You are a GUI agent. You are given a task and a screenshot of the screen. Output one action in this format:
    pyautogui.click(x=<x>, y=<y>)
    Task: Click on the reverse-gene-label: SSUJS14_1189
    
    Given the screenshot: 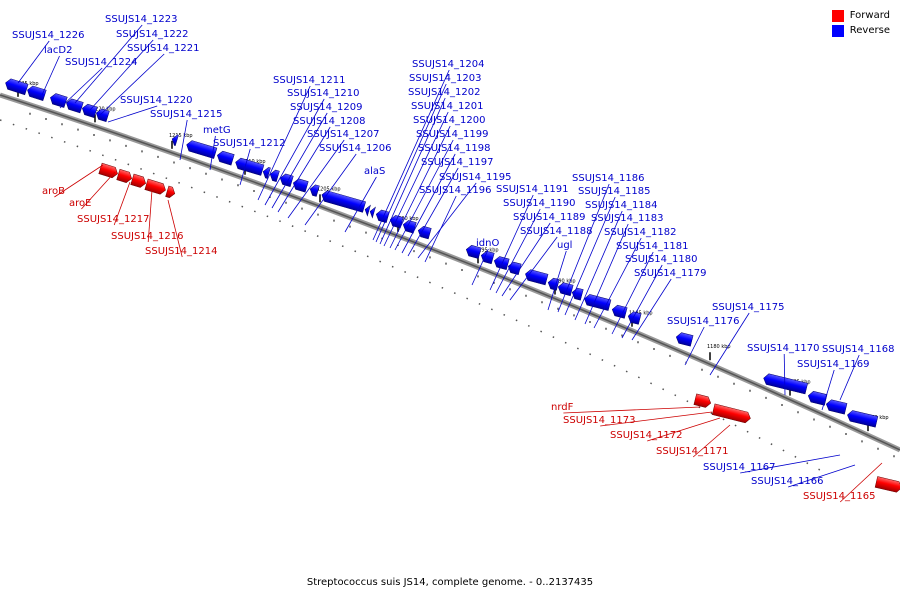 What is the action you would take?
    pyautogui.click(x=549, y=217)
    